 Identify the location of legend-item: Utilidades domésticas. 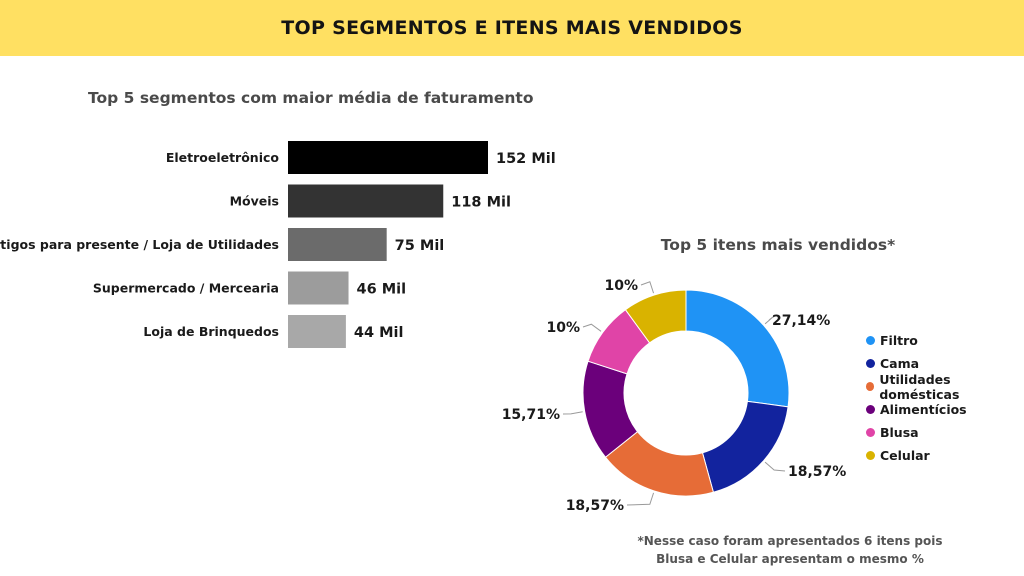
(945, 387).